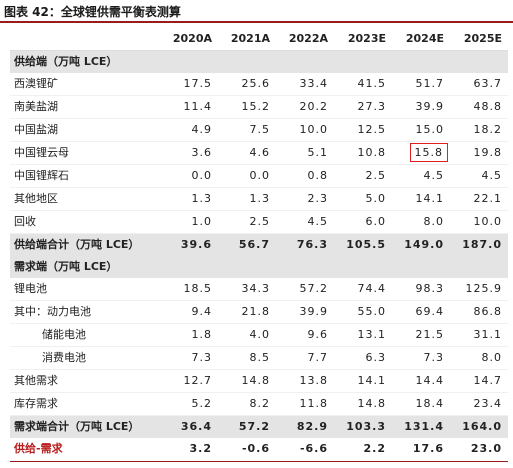  I want to click on header-row: 2020A 2021A 2022A 2023E 2024E 2025E, so click(259, 39).